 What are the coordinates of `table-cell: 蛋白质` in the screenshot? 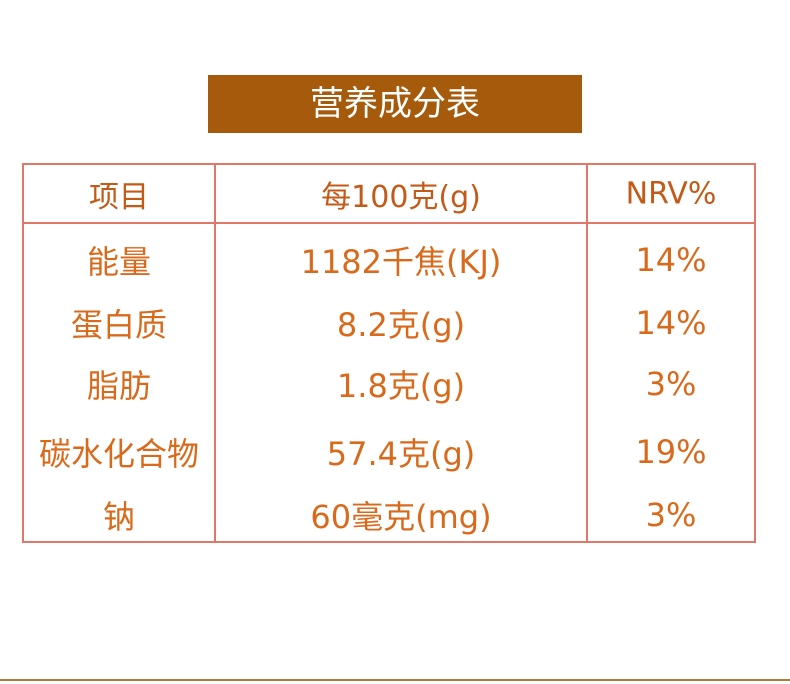 It's located at (118, 325).